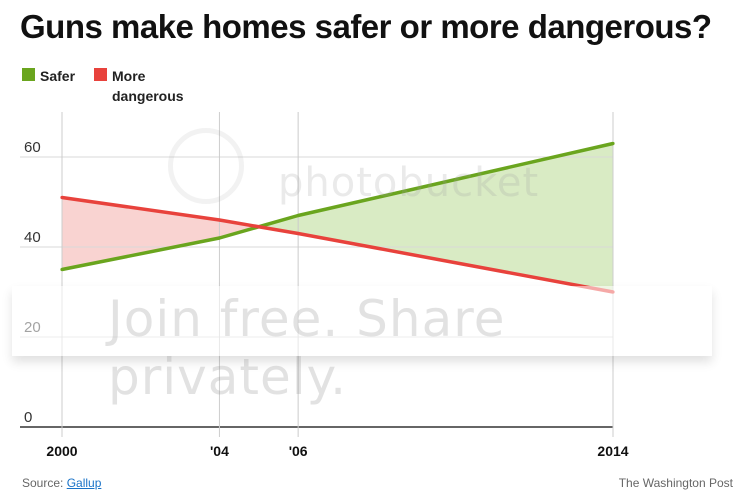 Image resolution: width=745 pixels, height=494 pixels. What do you see at coordinates (28, 417) in the screenshot?
I see `y-tick-label: 0` at bounding box center [28, 417].